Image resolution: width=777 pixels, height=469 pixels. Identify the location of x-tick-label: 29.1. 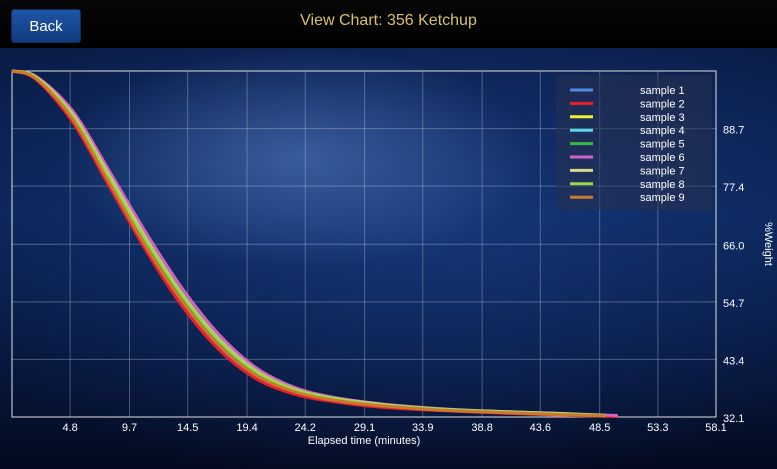
(364, 428).